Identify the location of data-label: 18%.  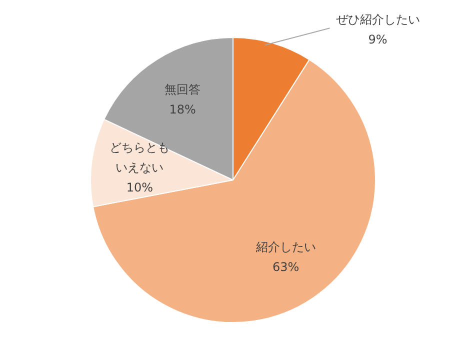
(182, 109).